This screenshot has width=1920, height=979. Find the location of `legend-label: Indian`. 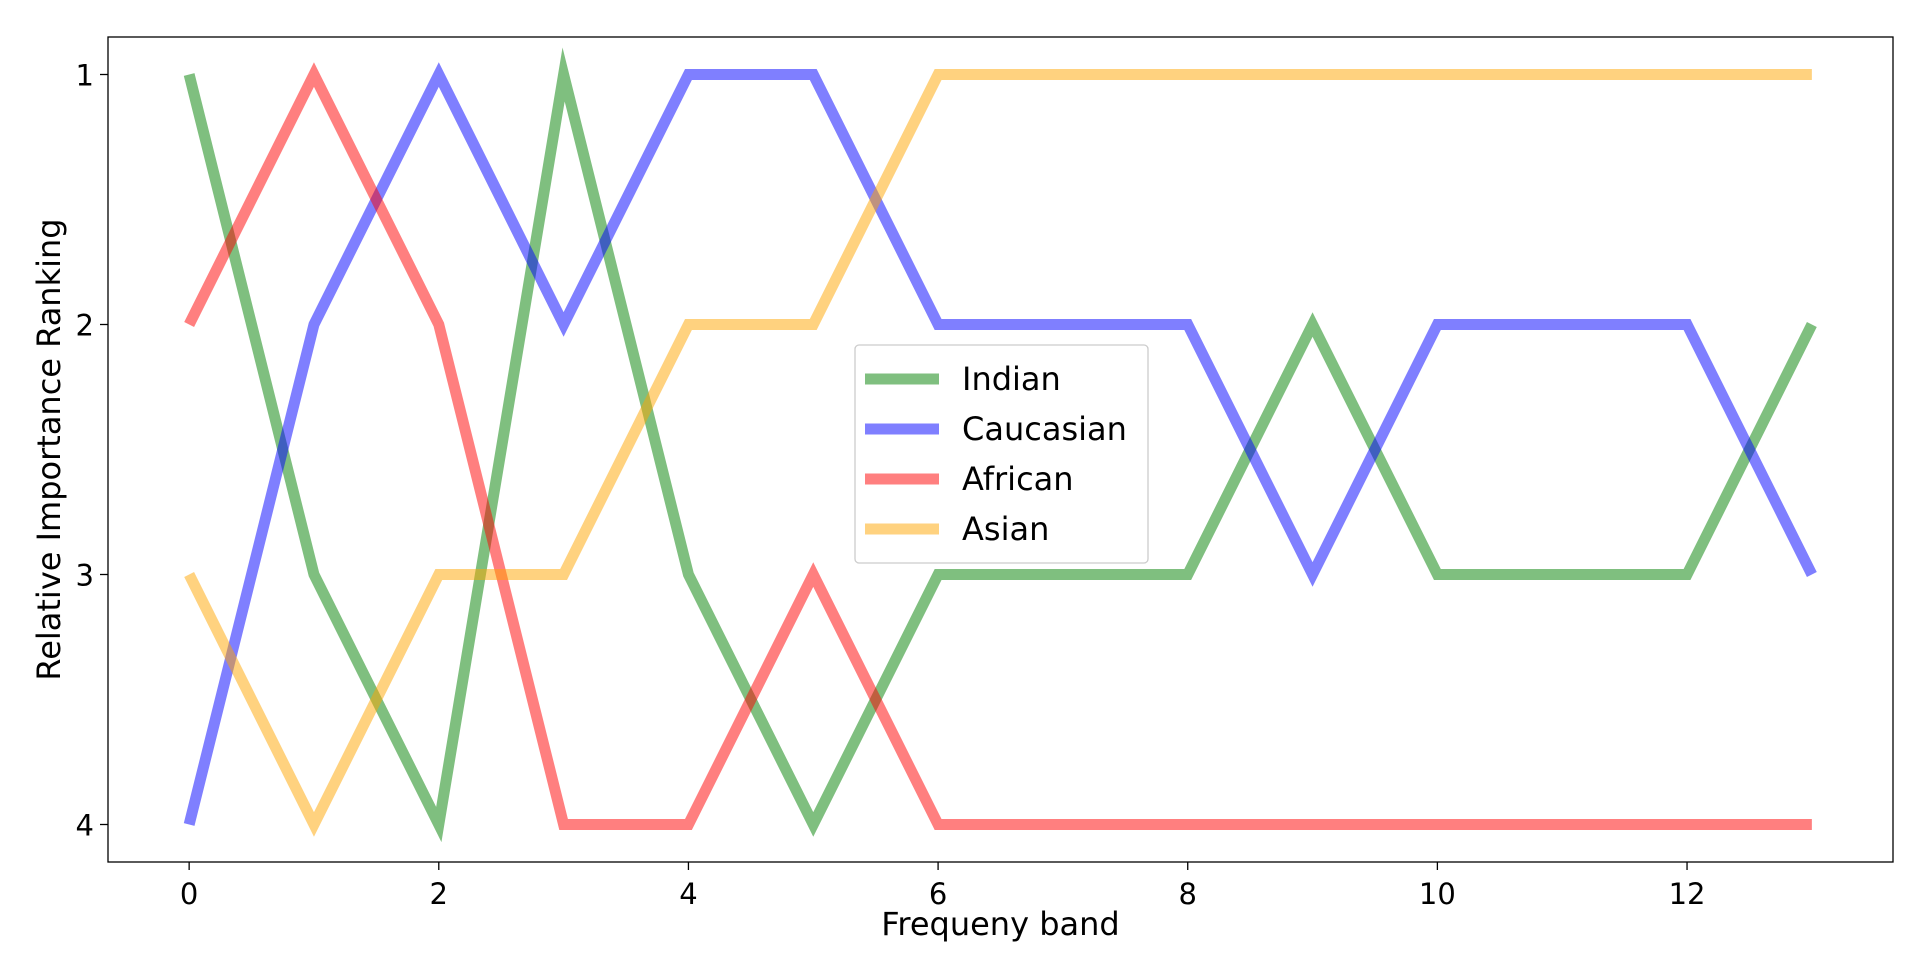

legend-label: Indian is located at coordinates (1011, 379).